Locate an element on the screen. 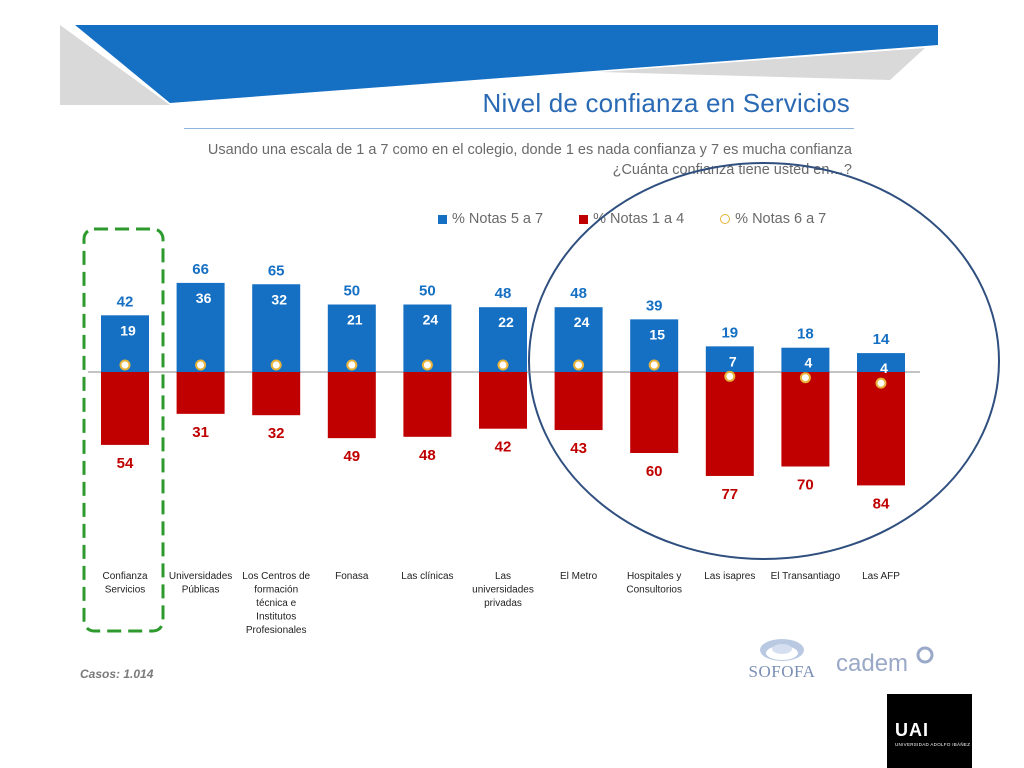 Image resolution: width=1024 pixels, height=768 pixels. value-label-top: 19 is located at coordinates (128, 330).